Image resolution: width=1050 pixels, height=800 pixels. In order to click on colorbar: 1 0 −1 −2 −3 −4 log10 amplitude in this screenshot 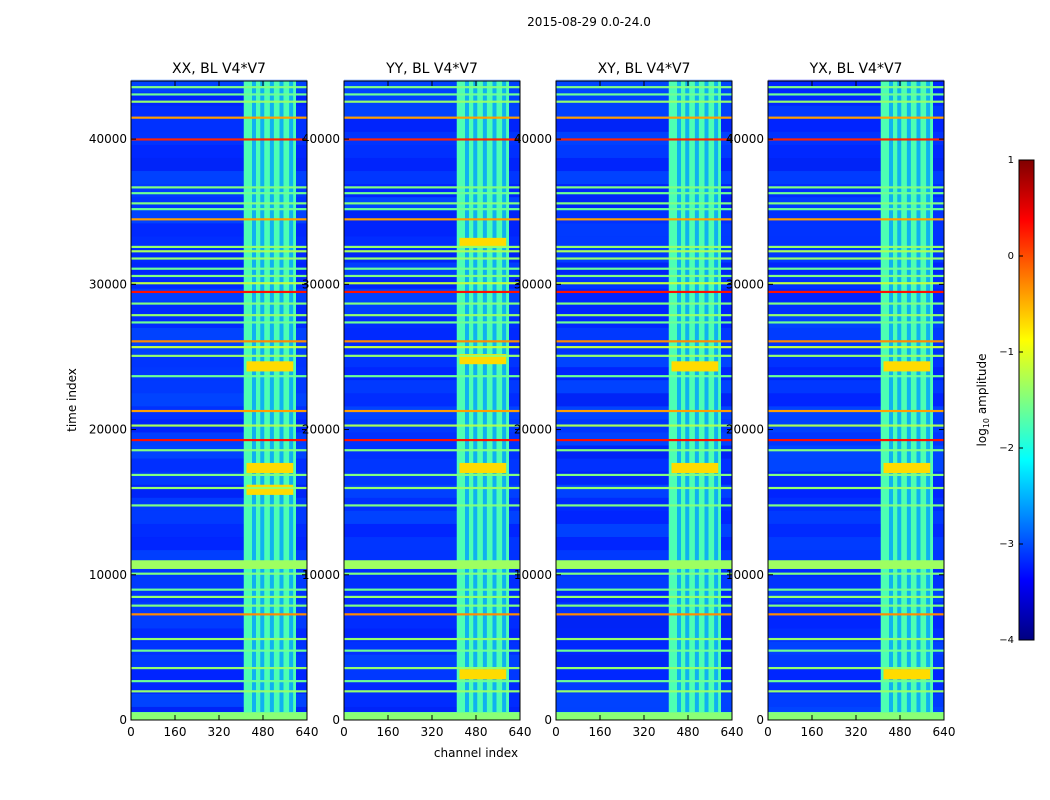, I will do `click(1005, 400)`.